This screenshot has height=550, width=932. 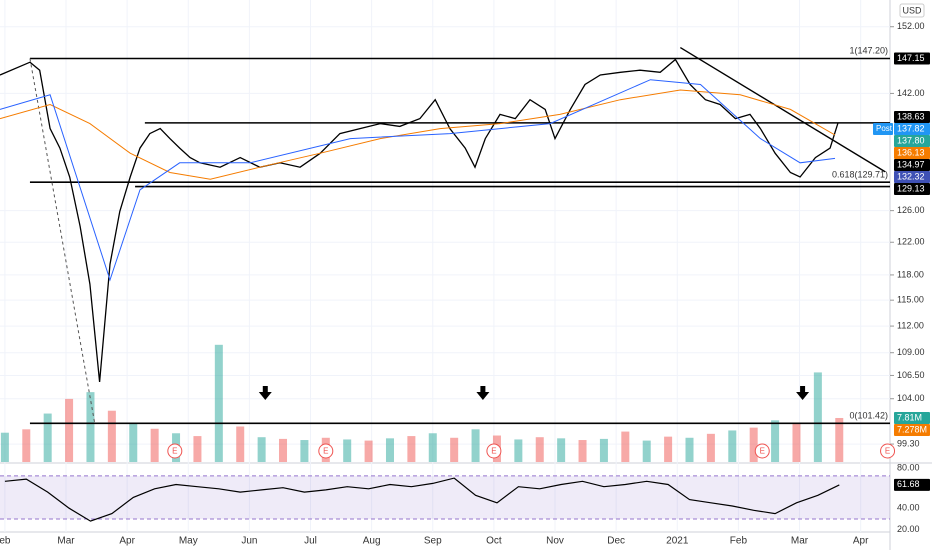 I want to click on currency-box, so click(x=912, y=10).